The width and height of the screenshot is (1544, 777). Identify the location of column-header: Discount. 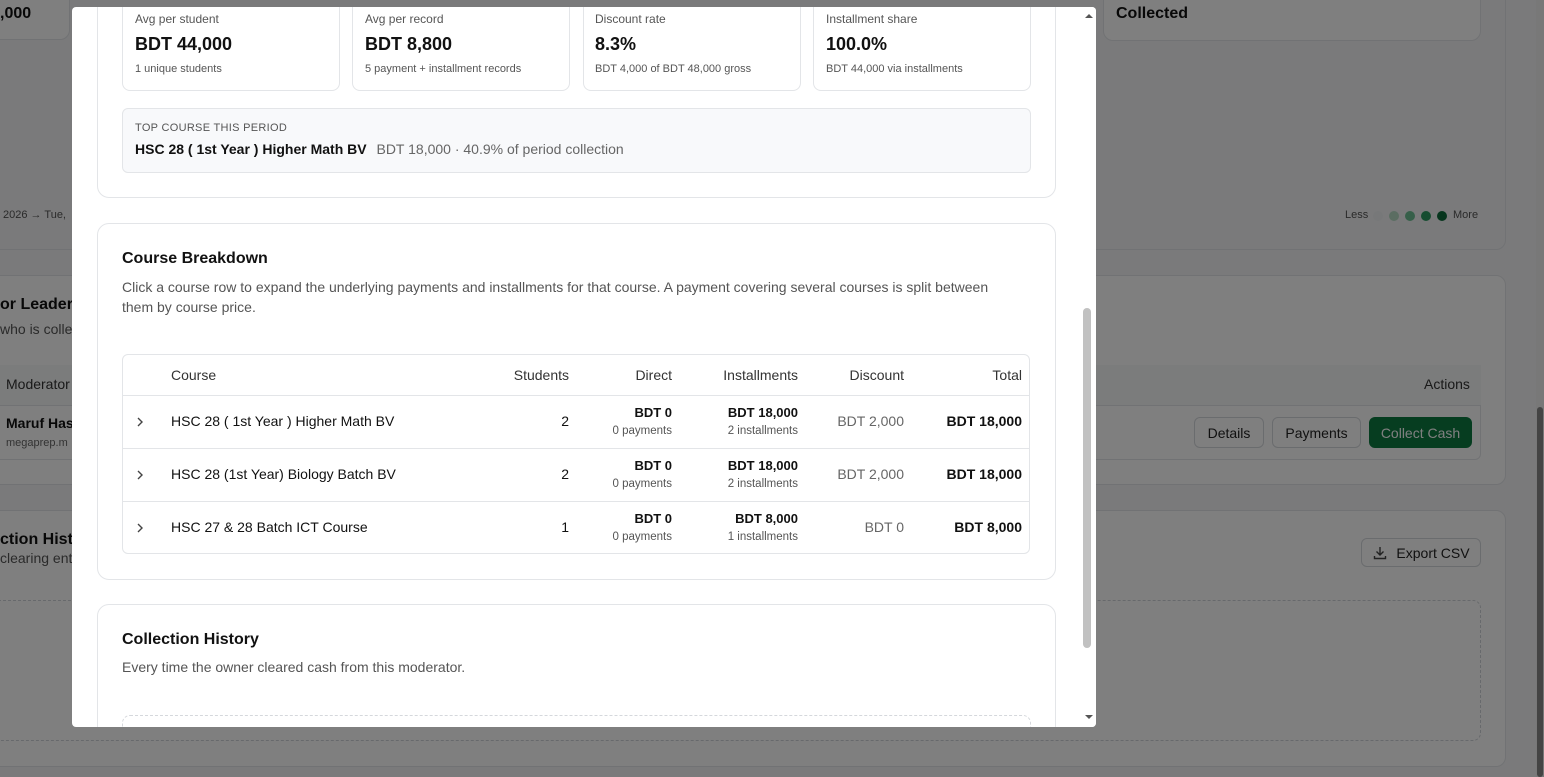
(876, 375).